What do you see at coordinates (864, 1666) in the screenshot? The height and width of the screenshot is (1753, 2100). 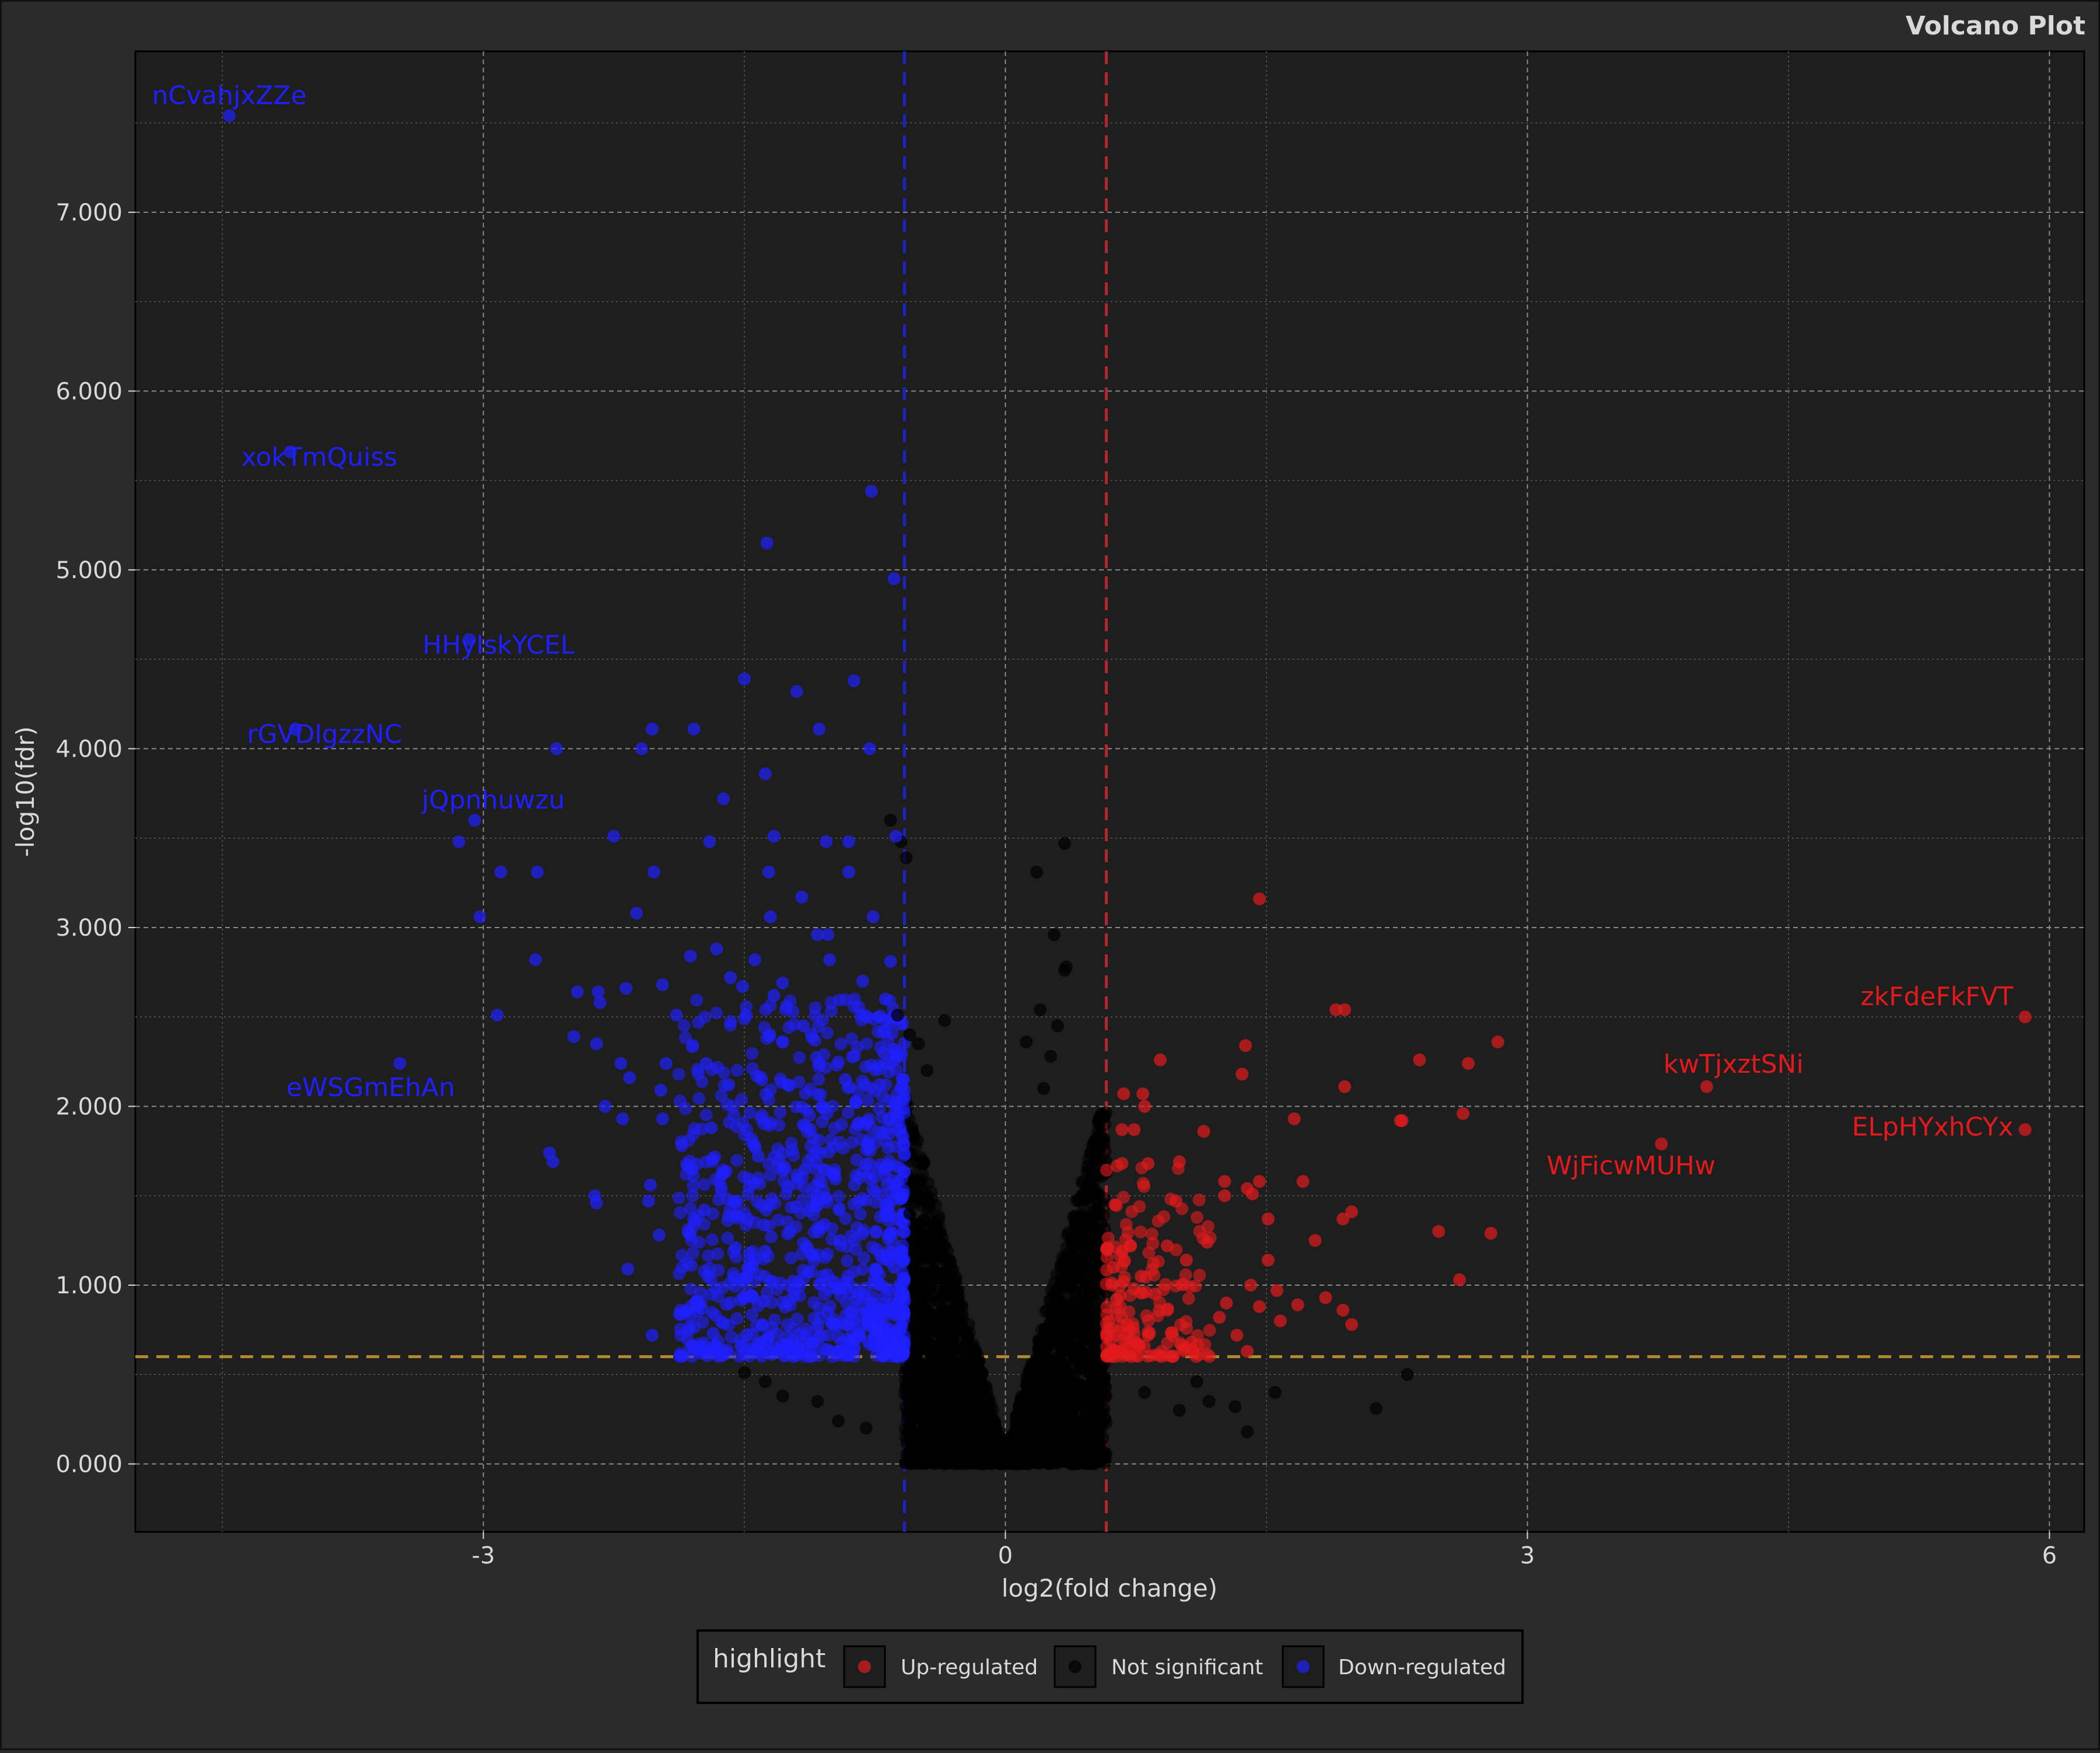 I see `legend-swatch-up-regulated` at bounding box center [864, 1666].